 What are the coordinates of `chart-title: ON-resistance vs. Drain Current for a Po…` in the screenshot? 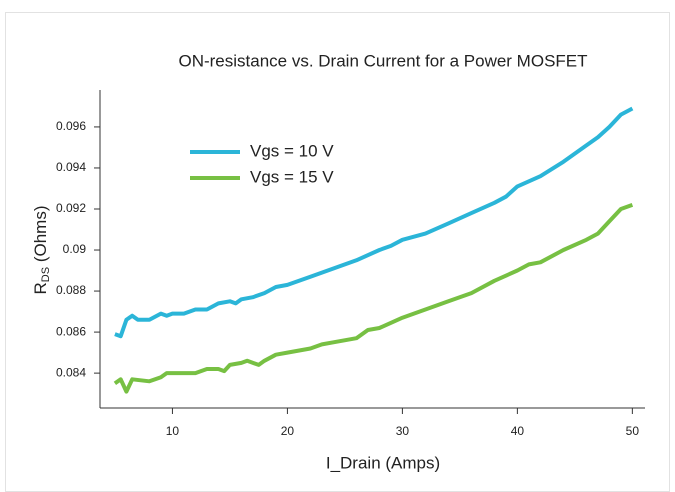 It's located at (382, 60).